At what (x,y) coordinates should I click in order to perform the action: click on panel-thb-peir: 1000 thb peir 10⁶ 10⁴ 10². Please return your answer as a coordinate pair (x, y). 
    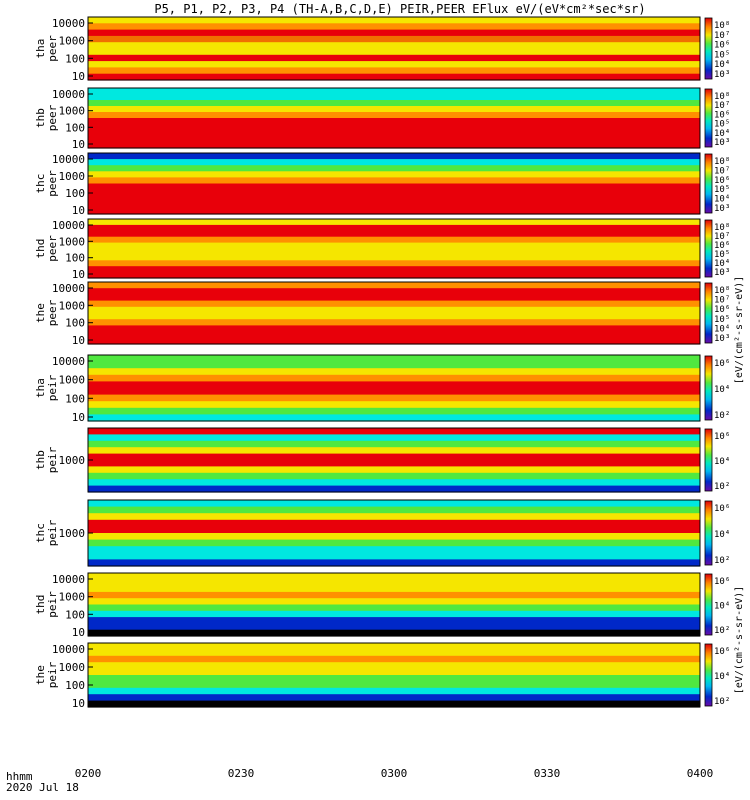
    Looking at the image, I should click on (382, 460).